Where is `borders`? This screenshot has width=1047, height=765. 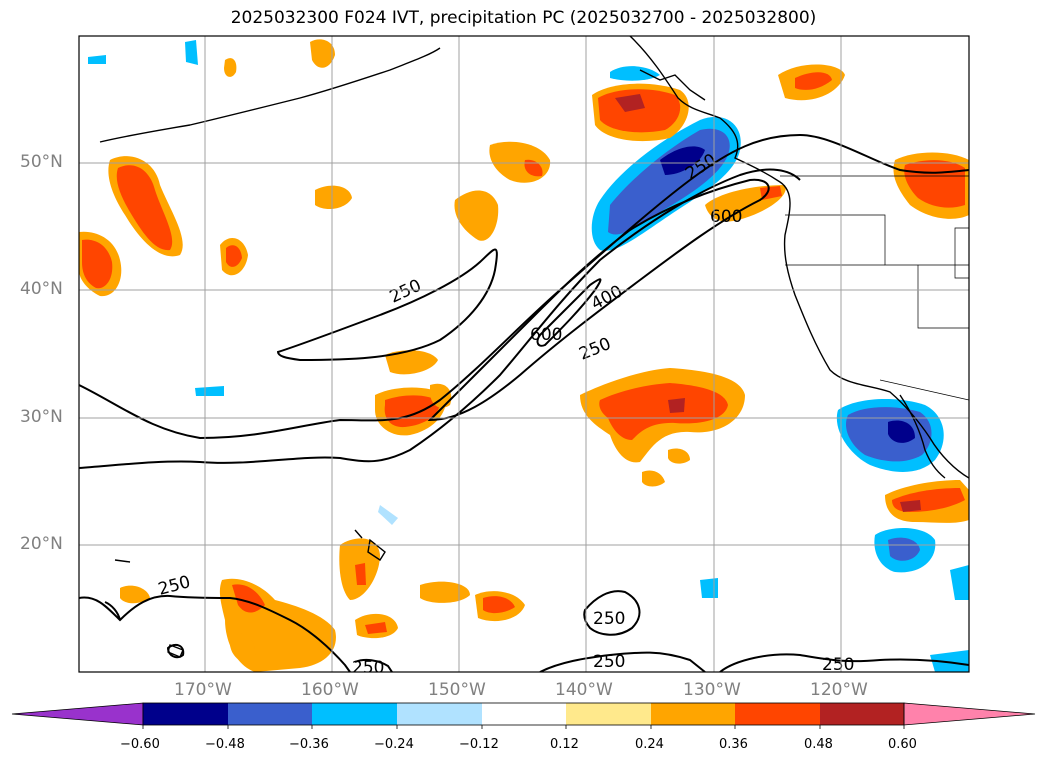 borders is located at coordinates (874, 288).